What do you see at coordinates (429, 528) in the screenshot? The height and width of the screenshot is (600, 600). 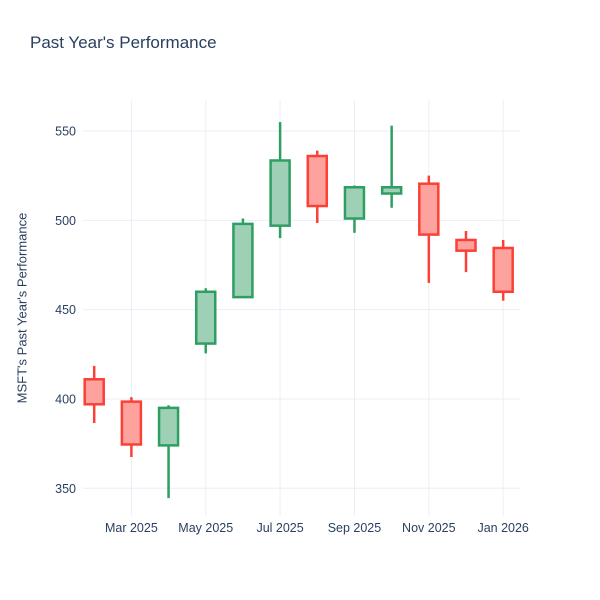 I see `x-tick-label: Nov 2025` at bounding box center [429, 528].